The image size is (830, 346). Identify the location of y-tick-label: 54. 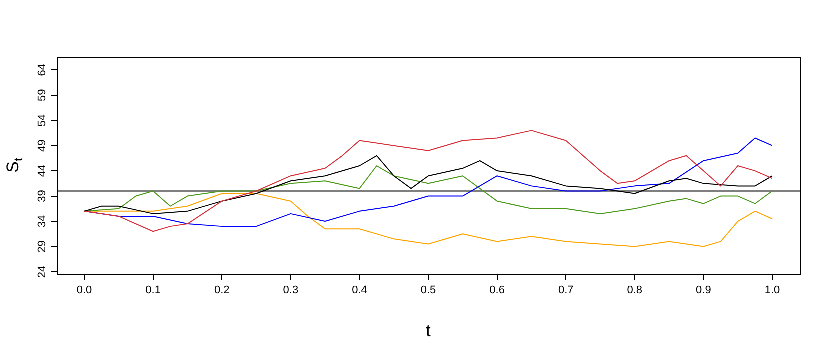
(42, 120).